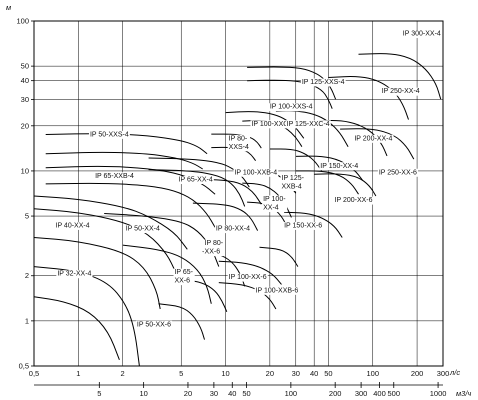  Describe the element at coordinates (188, 393) in the screenshot. I see `x-tick-label-m3h: 20` at that location.